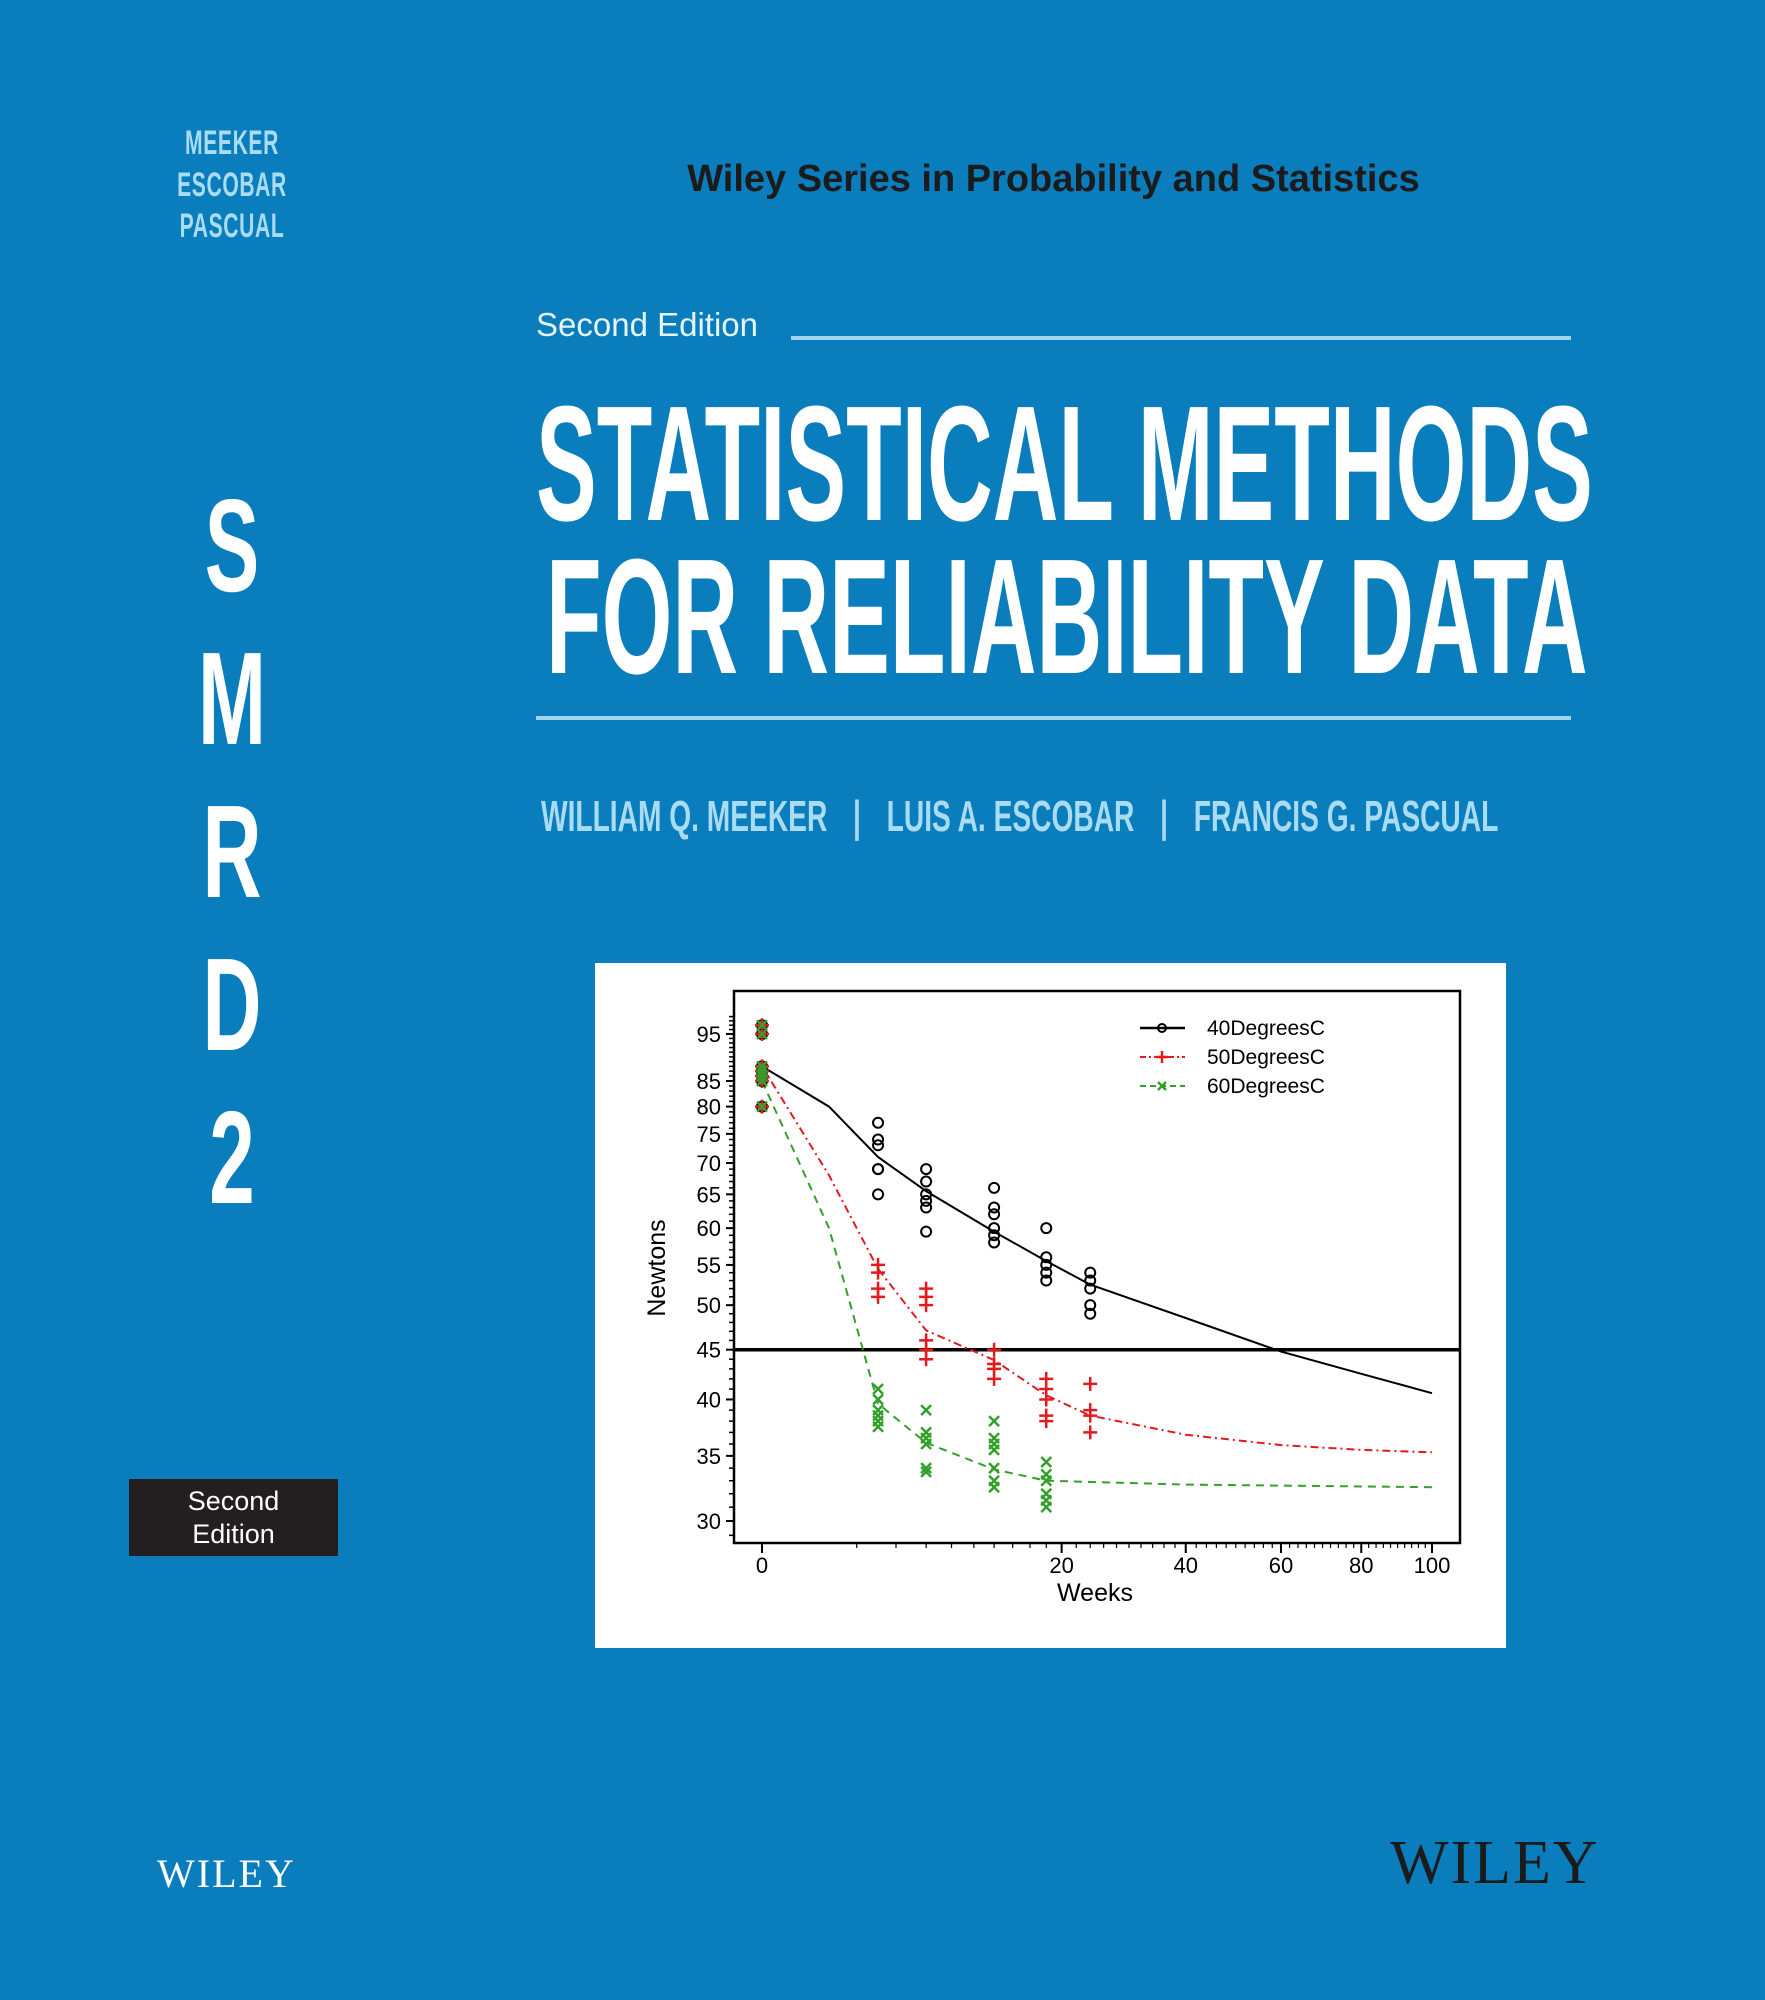  Describe the element at coordinates (709, 1134) in the screenshot. I see `y-tick-label: 75` at that location.